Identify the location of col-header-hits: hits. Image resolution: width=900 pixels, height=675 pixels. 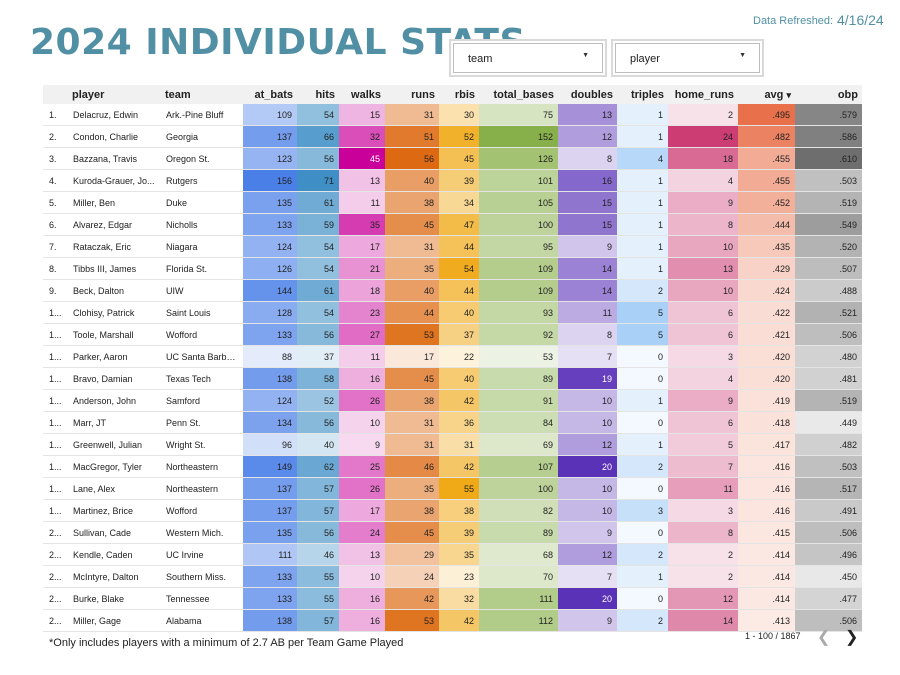
(318, 94).